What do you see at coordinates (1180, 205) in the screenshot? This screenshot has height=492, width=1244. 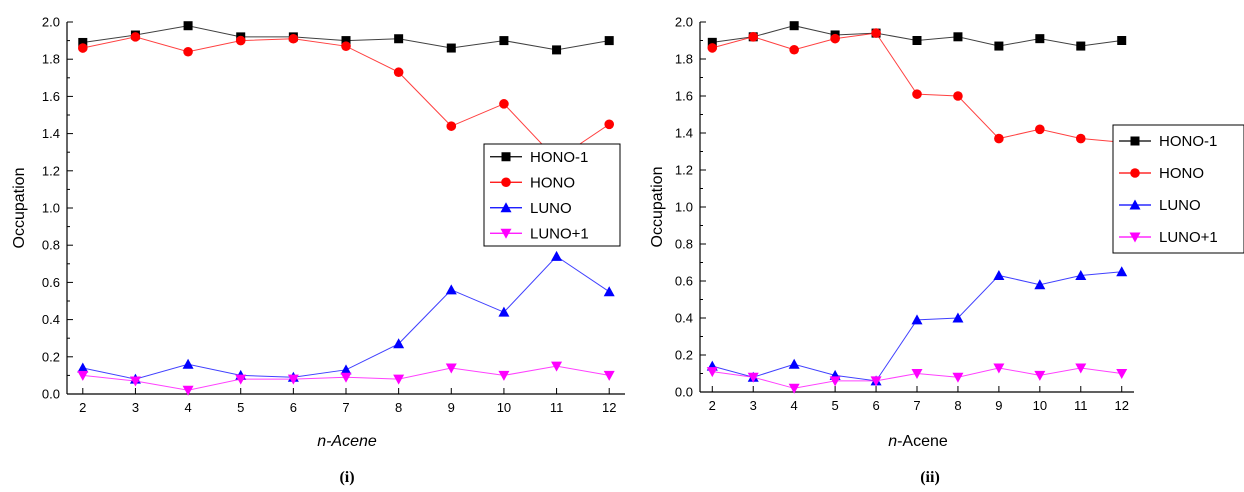 I see `legend-label: LUNO` at bounding box center [1180, 205].